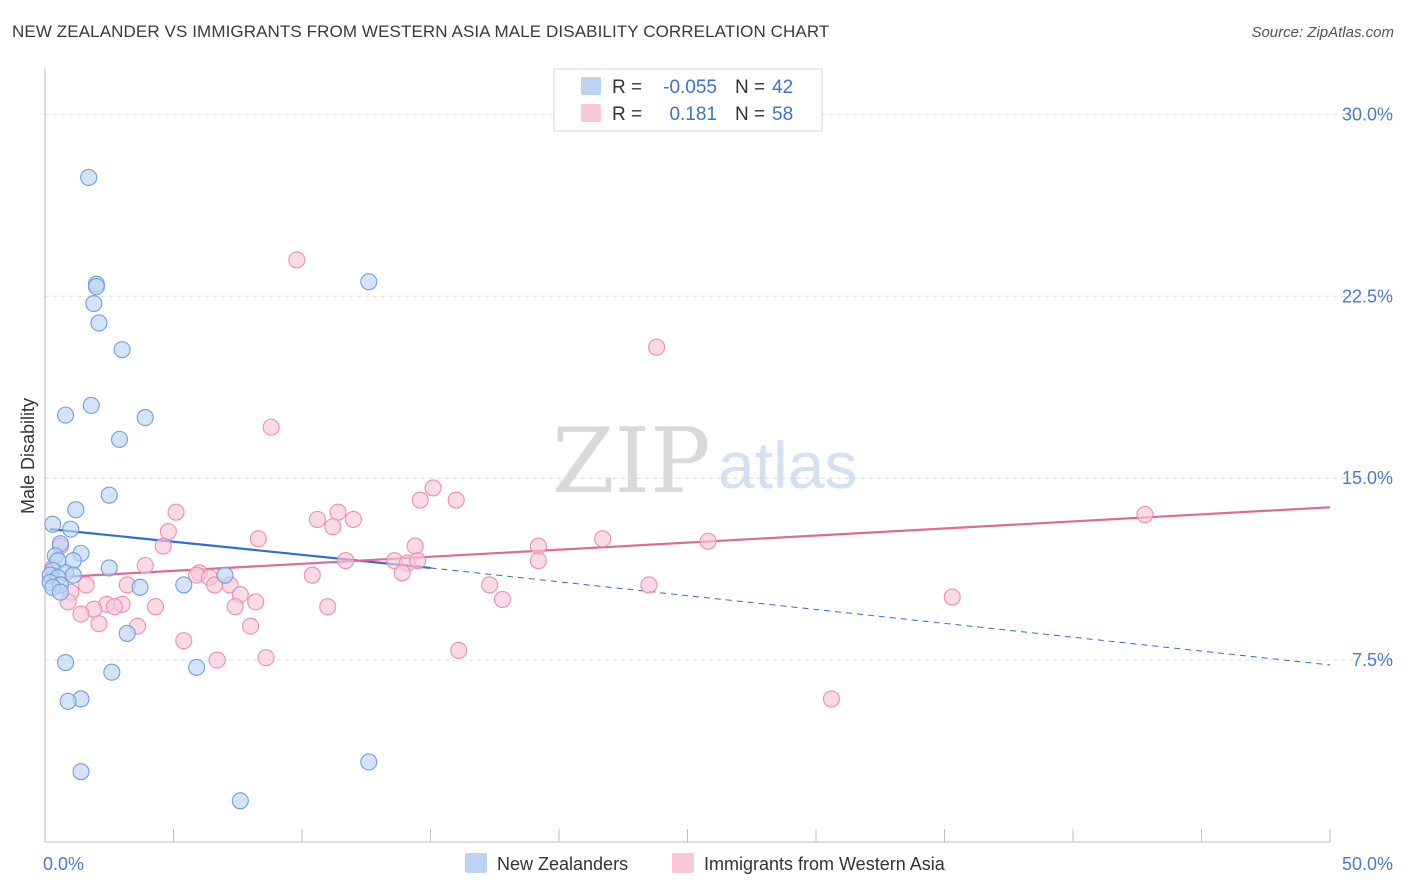 This screenshot has width=1406, height=892. Describe the element at coordinates (631, 461) in the screenshot. I see `watermark-zip: ZIP` at that location.